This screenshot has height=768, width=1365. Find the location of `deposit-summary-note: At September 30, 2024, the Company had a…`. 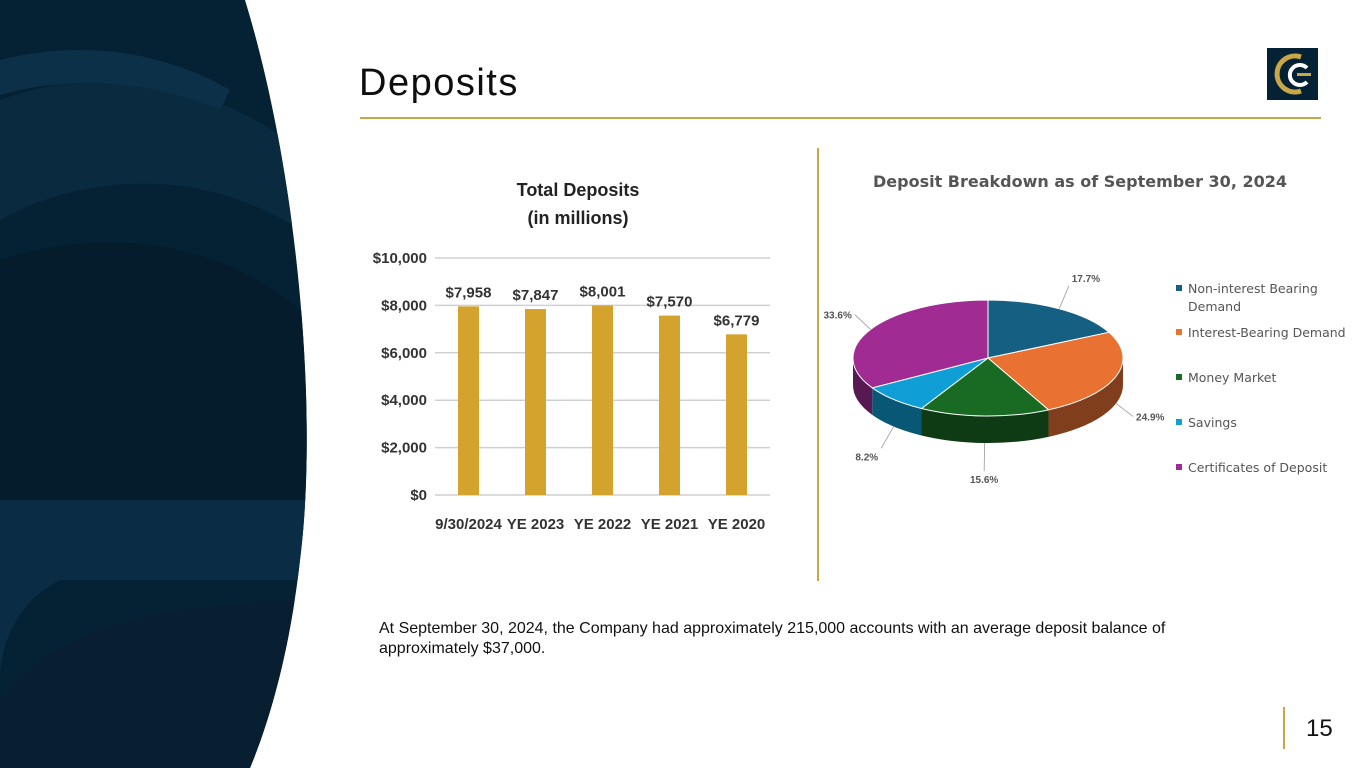

deposit-summary-note: At September 30, 2024, the Company had a… is located at coordinates (772, 638).